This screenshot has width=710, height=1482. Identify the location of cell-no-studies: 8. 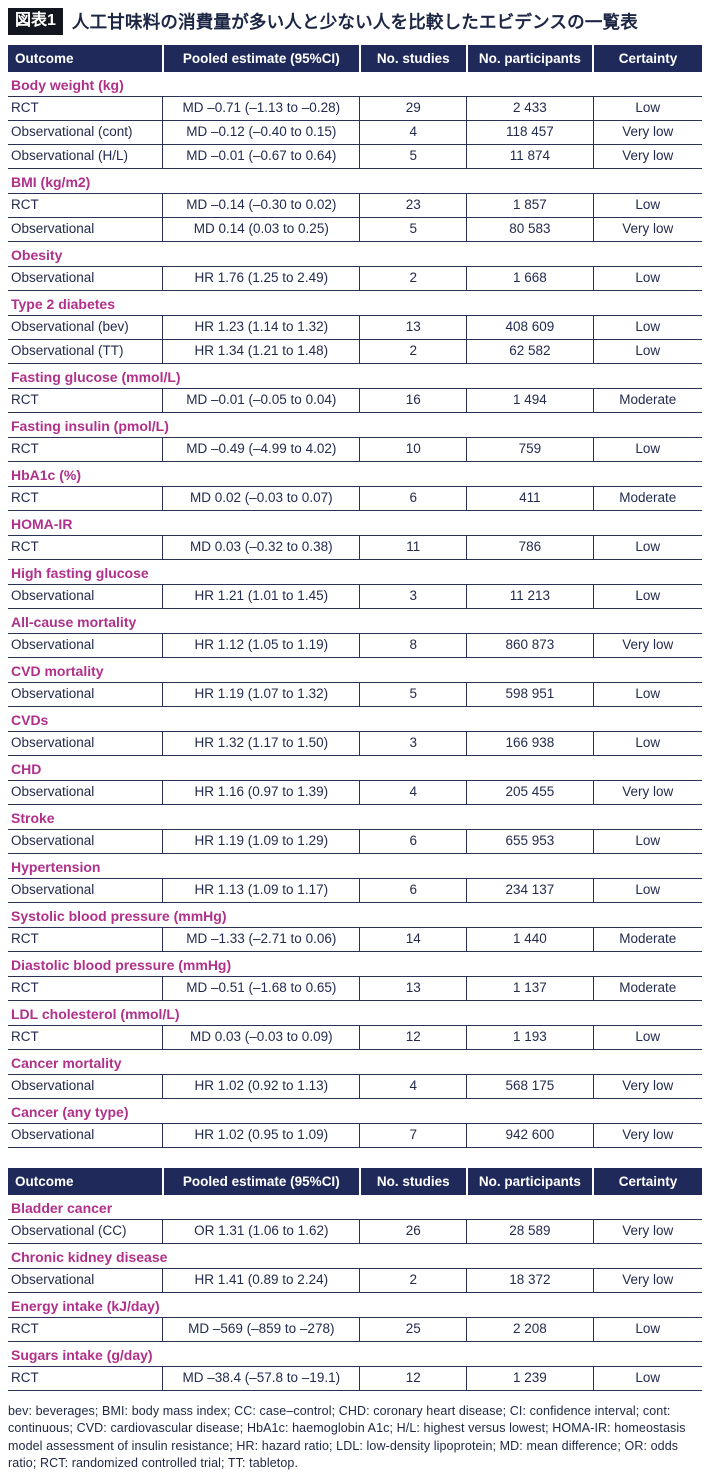
(413, 645).